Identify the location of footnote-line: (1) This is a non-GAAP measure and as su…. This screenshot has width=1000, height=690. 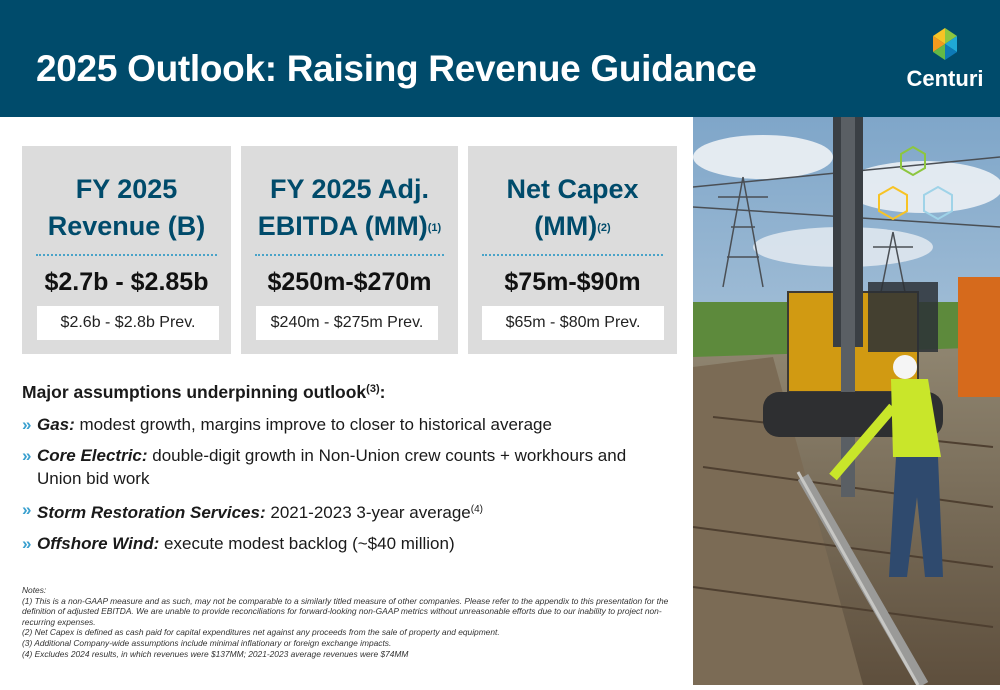
(345, 611).